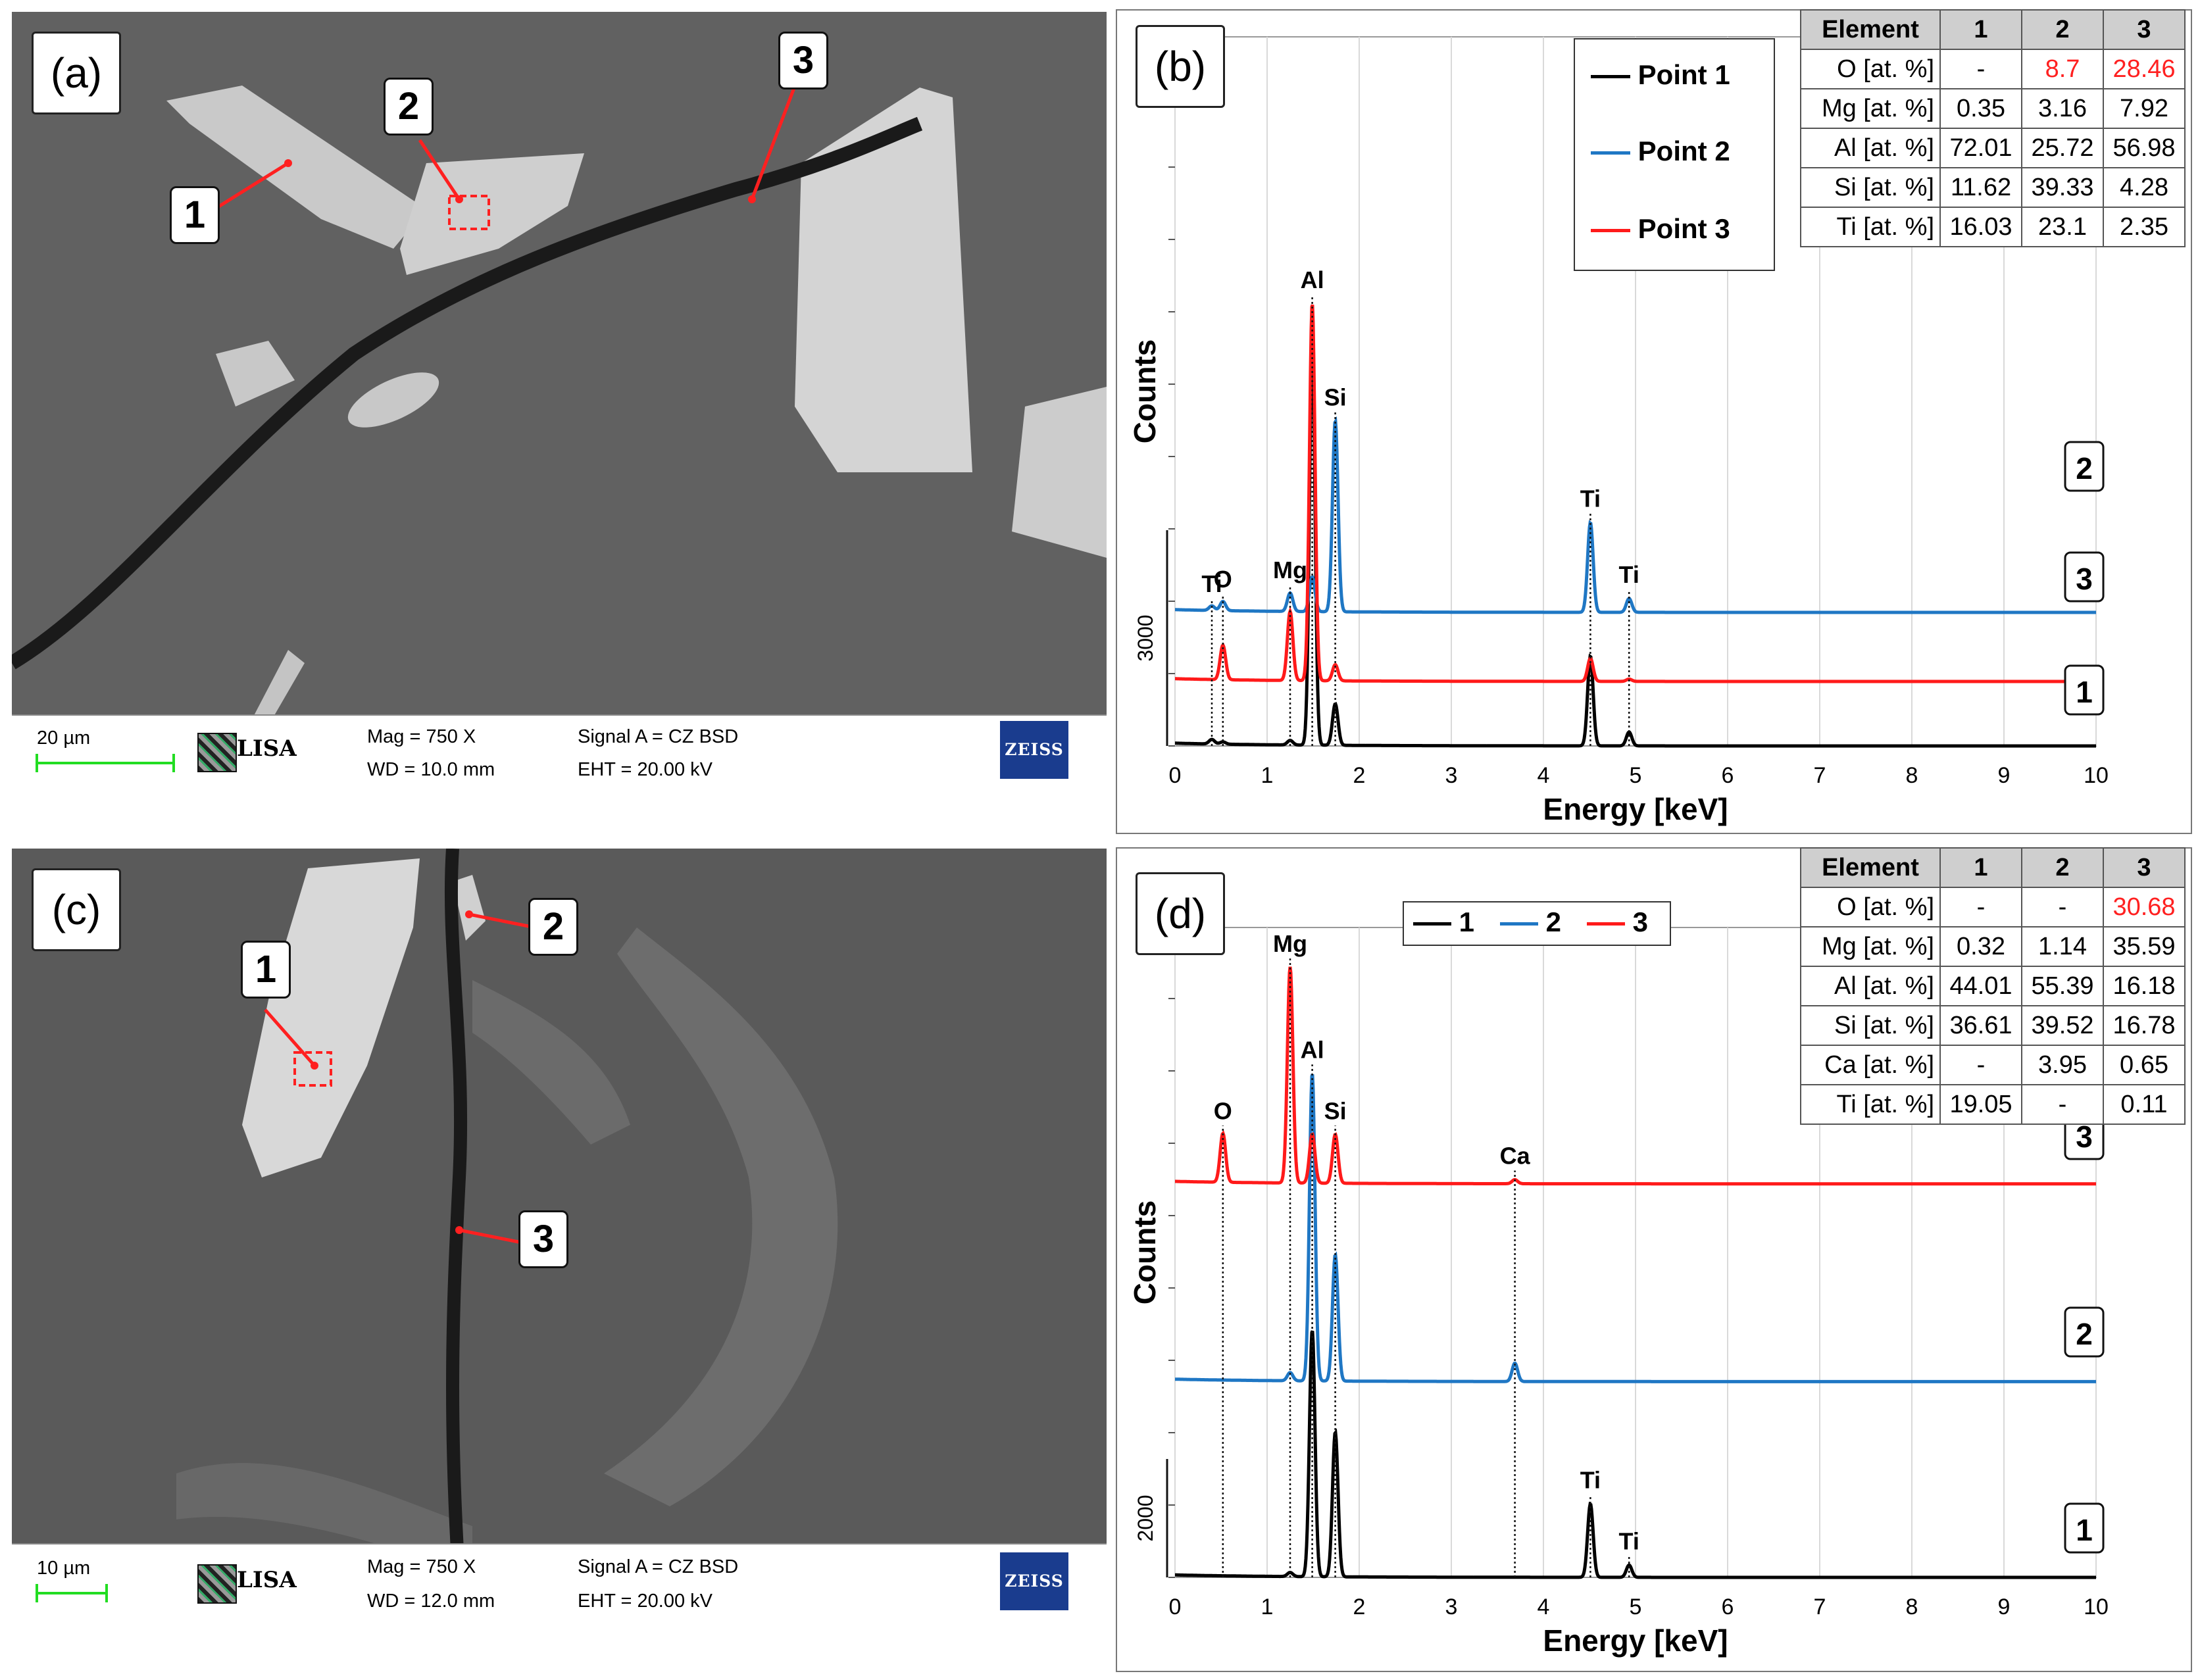 The image size is (2200, 1680). What do you see at coordinates (458, 1260) in the screenshot?
I see `crack-c` at bounding box center [458, 1260].